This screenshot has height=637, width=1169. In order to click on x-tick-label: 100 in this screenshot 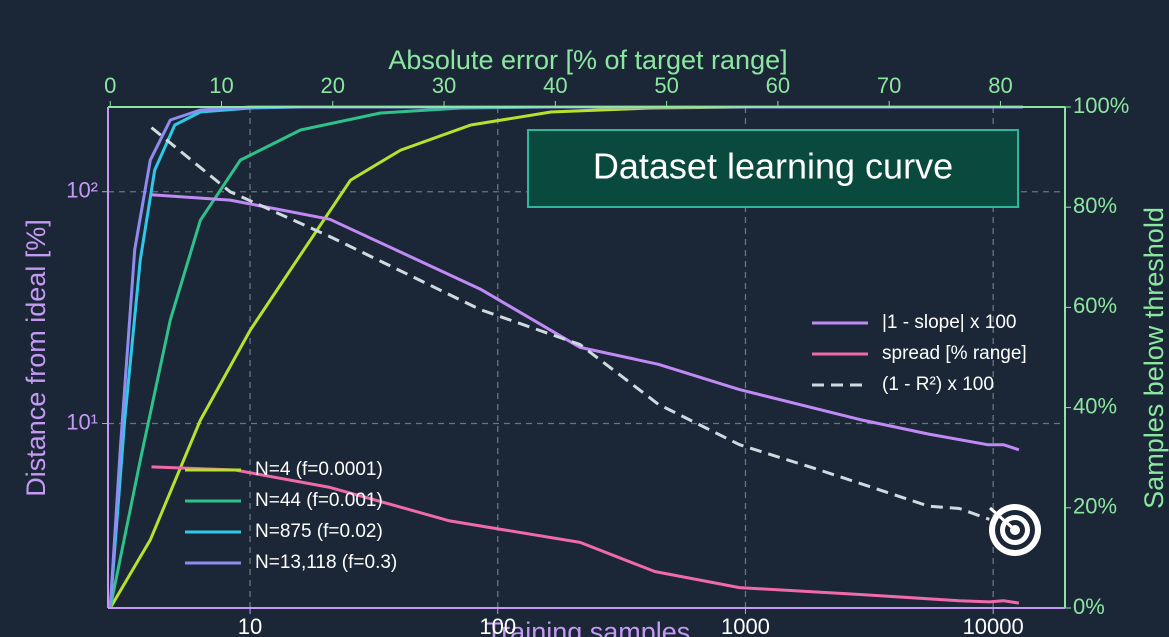, I will do `click(497, 625)`.